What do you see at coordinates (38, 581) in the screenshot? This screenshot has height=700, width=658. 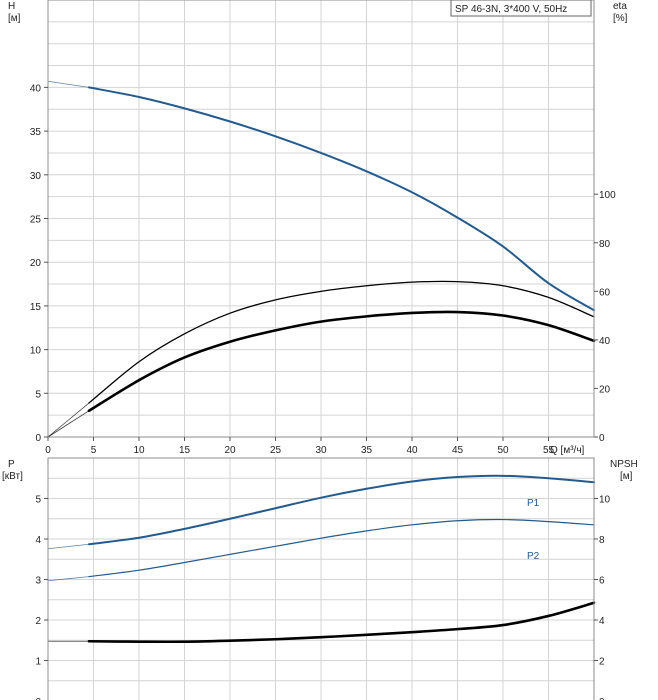 I see `left-tick-label: 3` at bounding box center [38, 581].